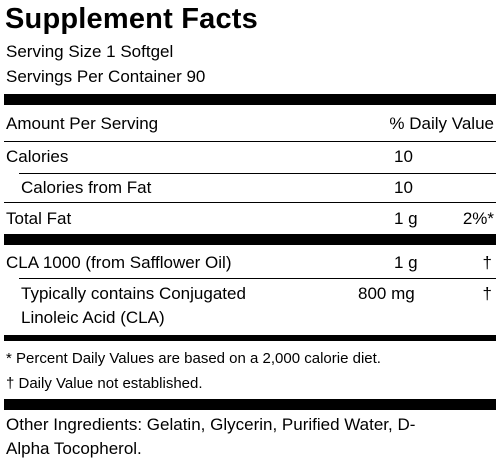 This screenshot has height=461, width=500. Describe the element at coordinates (82, 123) in the screenshot. I see `amount-per-serving-header: Amount Per Serving` at that location.